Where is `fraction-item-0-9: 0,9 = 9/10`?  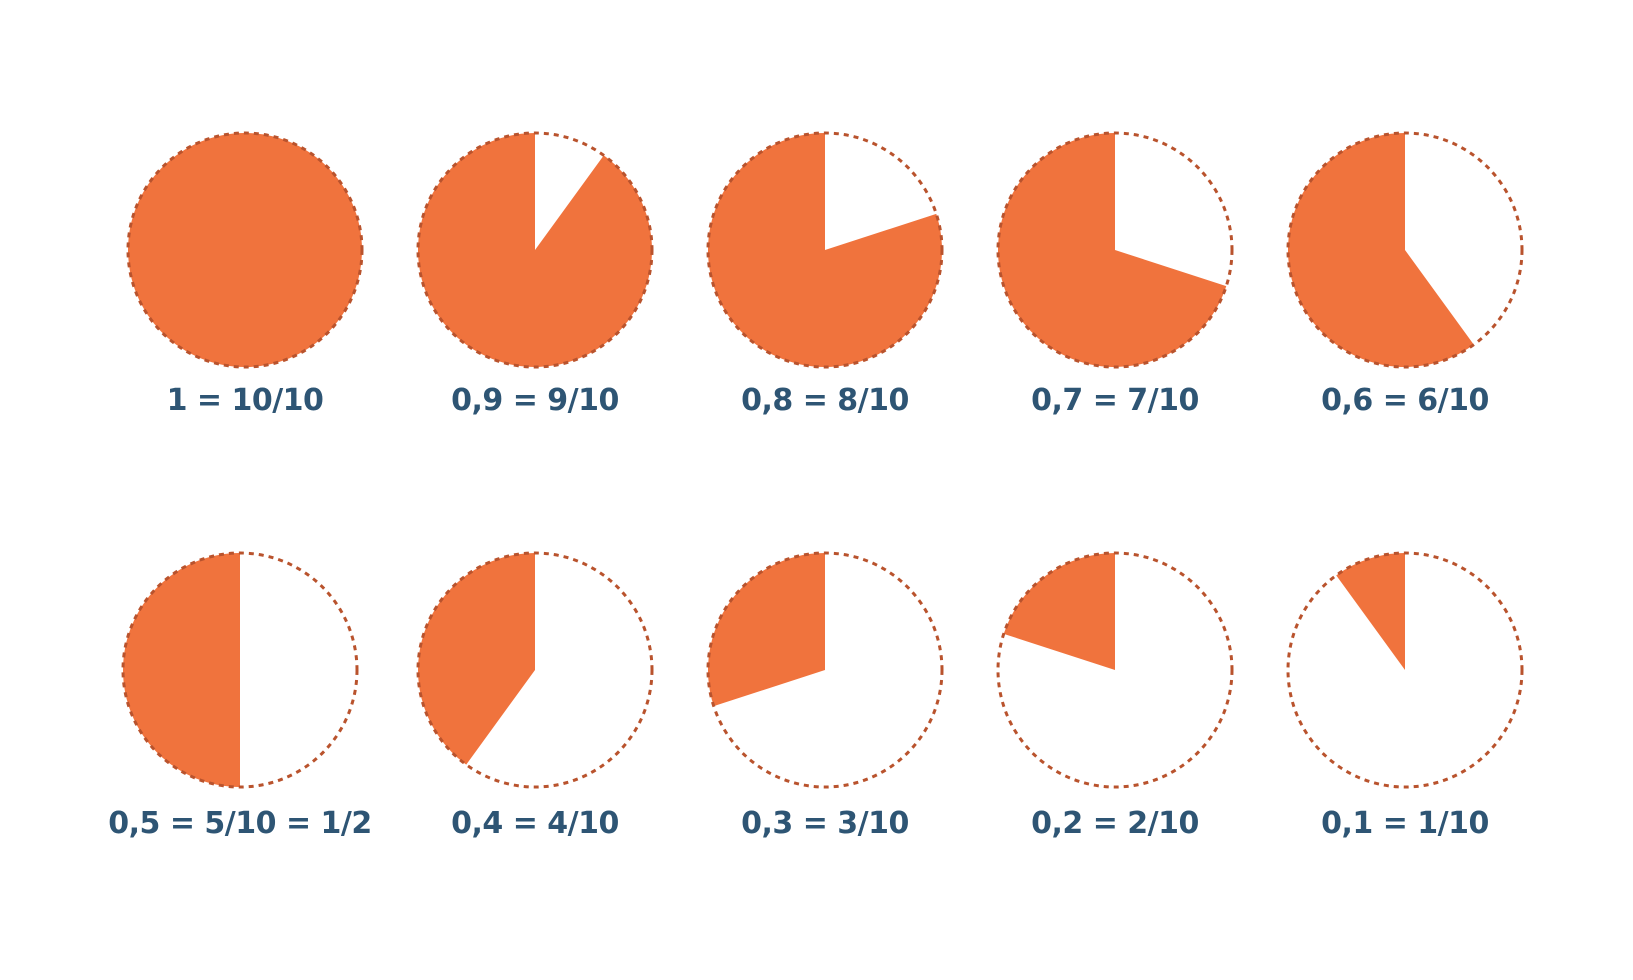
fraction-item-0-9: 0,9 = 9/10 is located at coordinates (535, 274).